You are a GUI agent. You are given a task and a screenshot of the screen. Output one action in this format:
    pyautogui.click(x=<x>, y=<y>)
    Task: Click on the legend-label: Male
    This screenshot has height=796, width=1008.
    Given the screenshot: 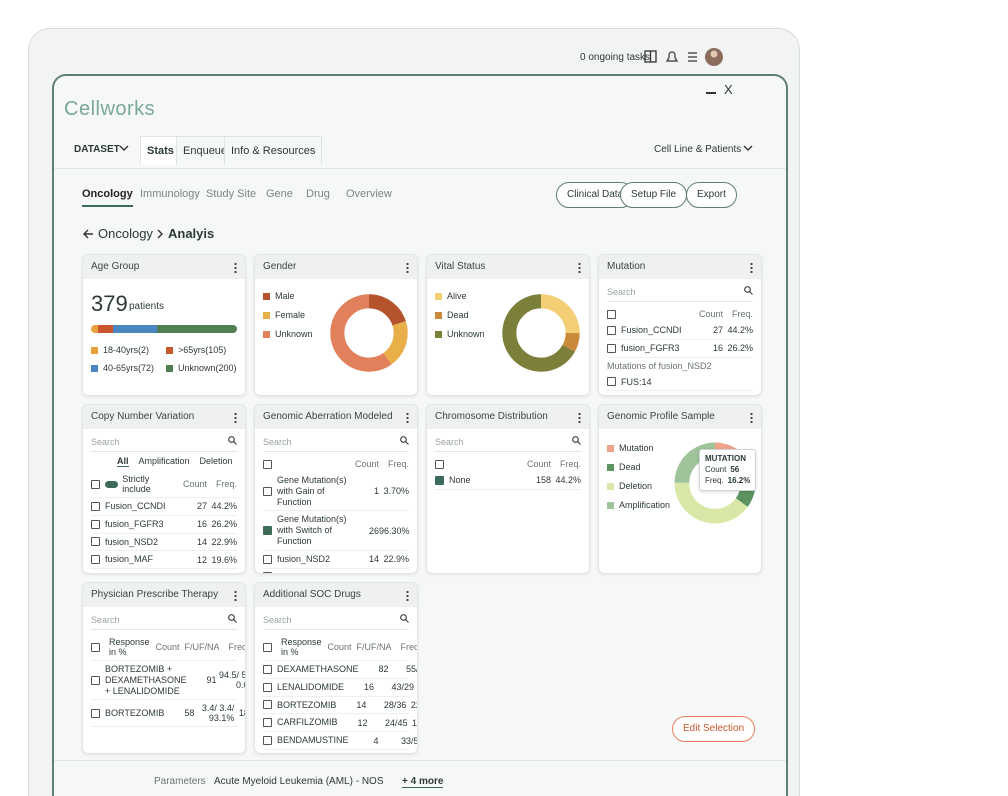 What is the action you would take?
    pyautogui.click(x=285, y=296)
    